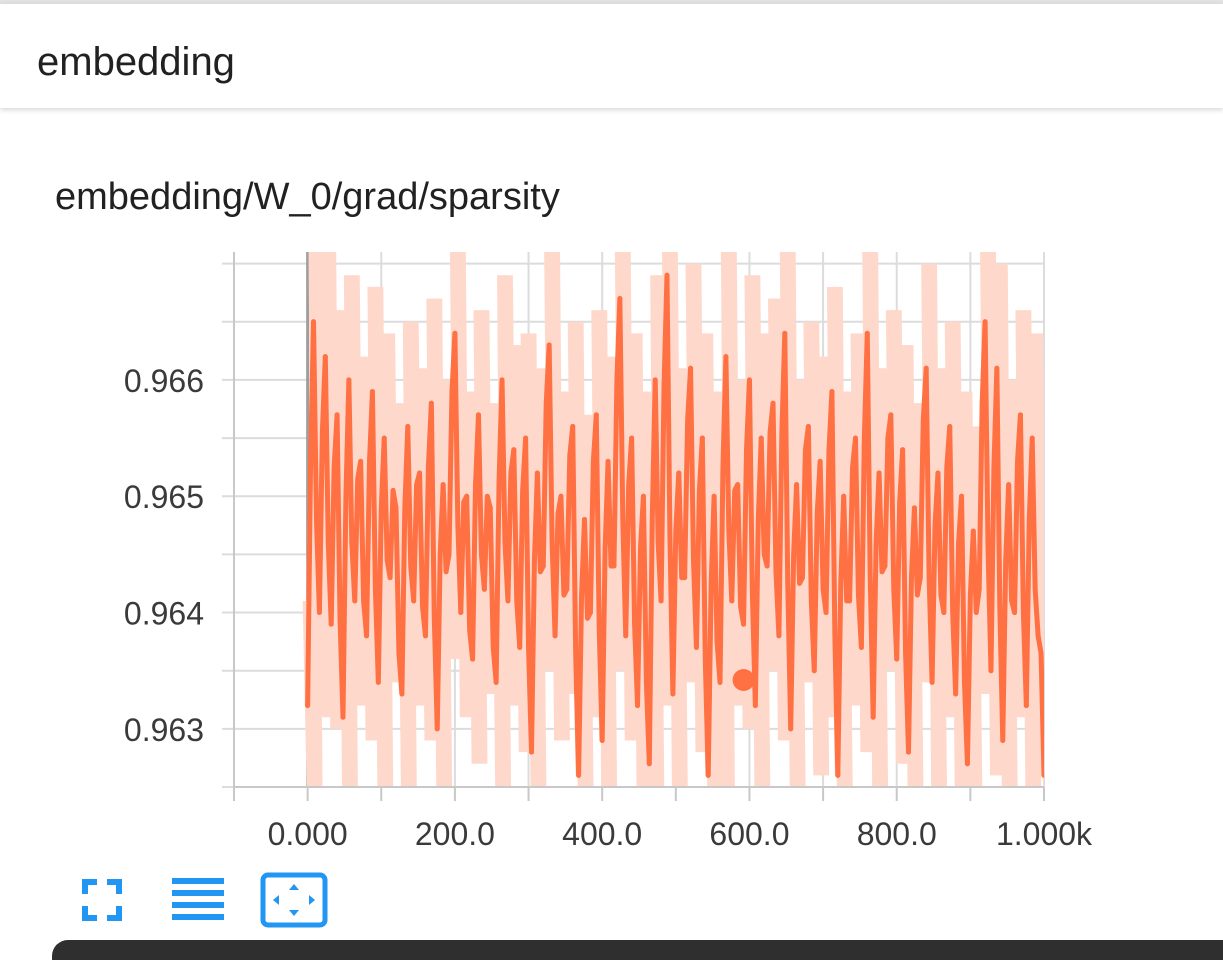  Describe the element at coordinates (897, 834) in the screenshot. I see `x-tick-label: 800.0` at that location.